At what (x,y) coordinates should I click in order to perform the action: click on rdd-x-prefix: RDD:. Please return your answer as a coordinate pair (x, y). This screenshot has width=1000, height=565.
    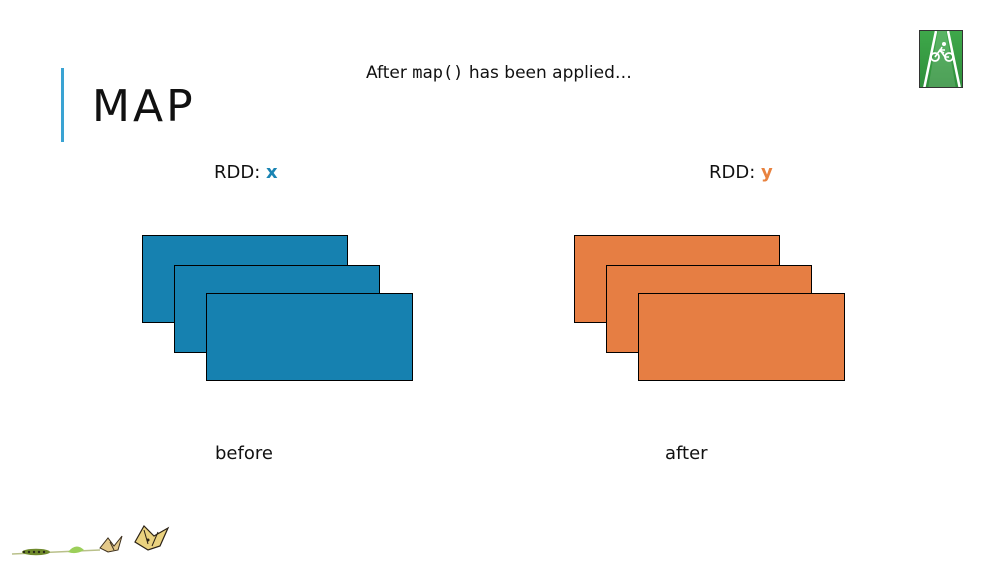
    Looking at the image, I should click on (240, 172).